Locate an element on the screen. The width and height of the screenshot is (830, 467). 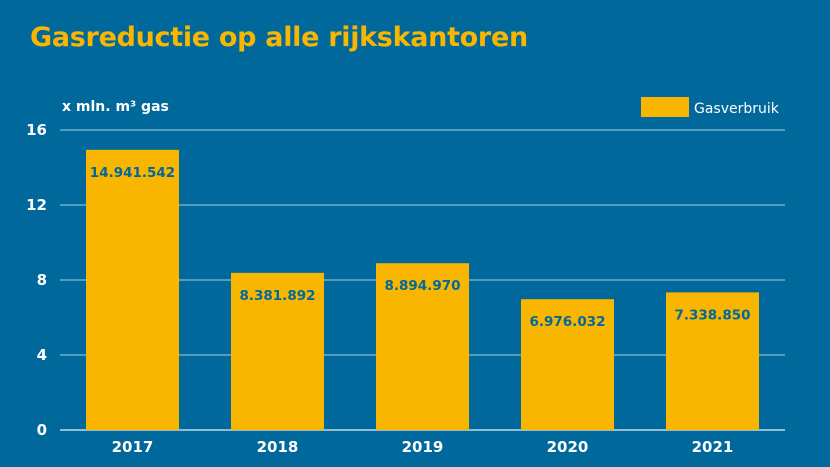
chart-title: Gasreductie op alle rijkskantoren is located at coordinates (279, 37).